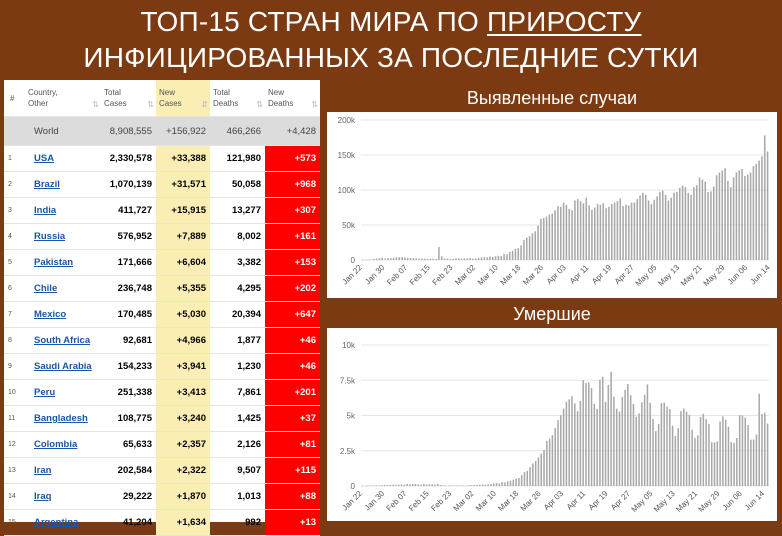 The height and width of the screenshot is (536, 782). I want to click on x-tick-label: Mar 02, so click(465, 275).